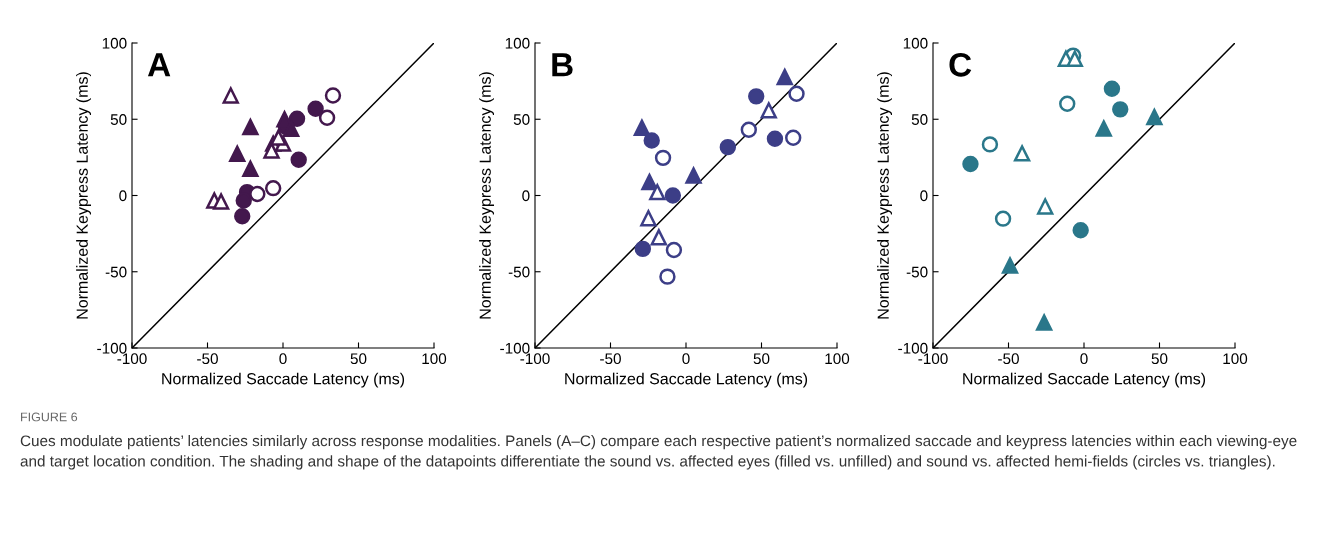  Describe the element at coordinates (960, 65) in the screenshot. I see `chart-title: C` at that location.